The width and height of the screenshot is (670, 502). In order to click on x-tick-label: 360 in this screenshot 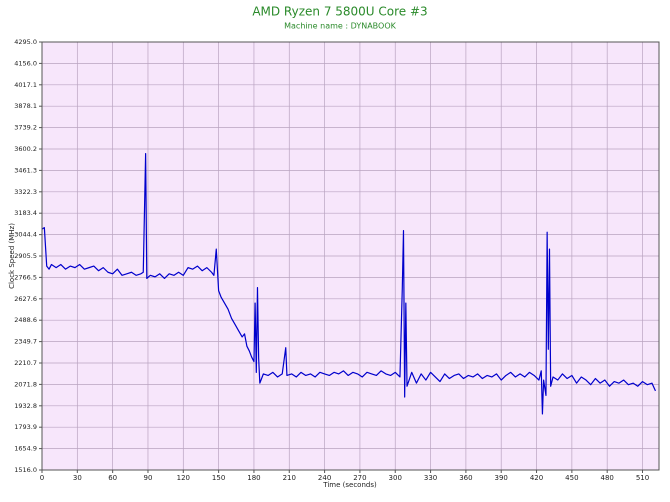, I will do `click(465, 478)`.